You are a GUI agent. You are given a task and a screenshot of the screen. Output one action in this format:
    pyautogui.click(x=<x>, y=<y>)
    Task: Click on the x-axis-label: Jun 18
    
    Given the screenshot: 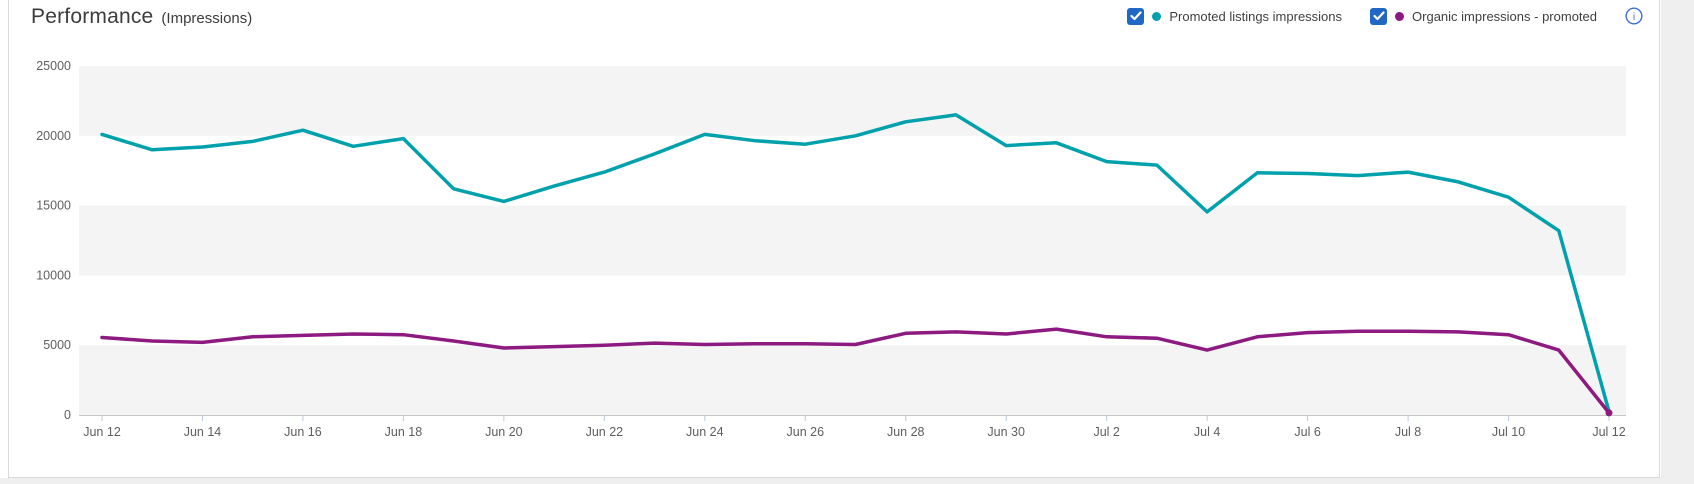 What is the action you would take?
    pyautogui.click(x=404, y=432)
    